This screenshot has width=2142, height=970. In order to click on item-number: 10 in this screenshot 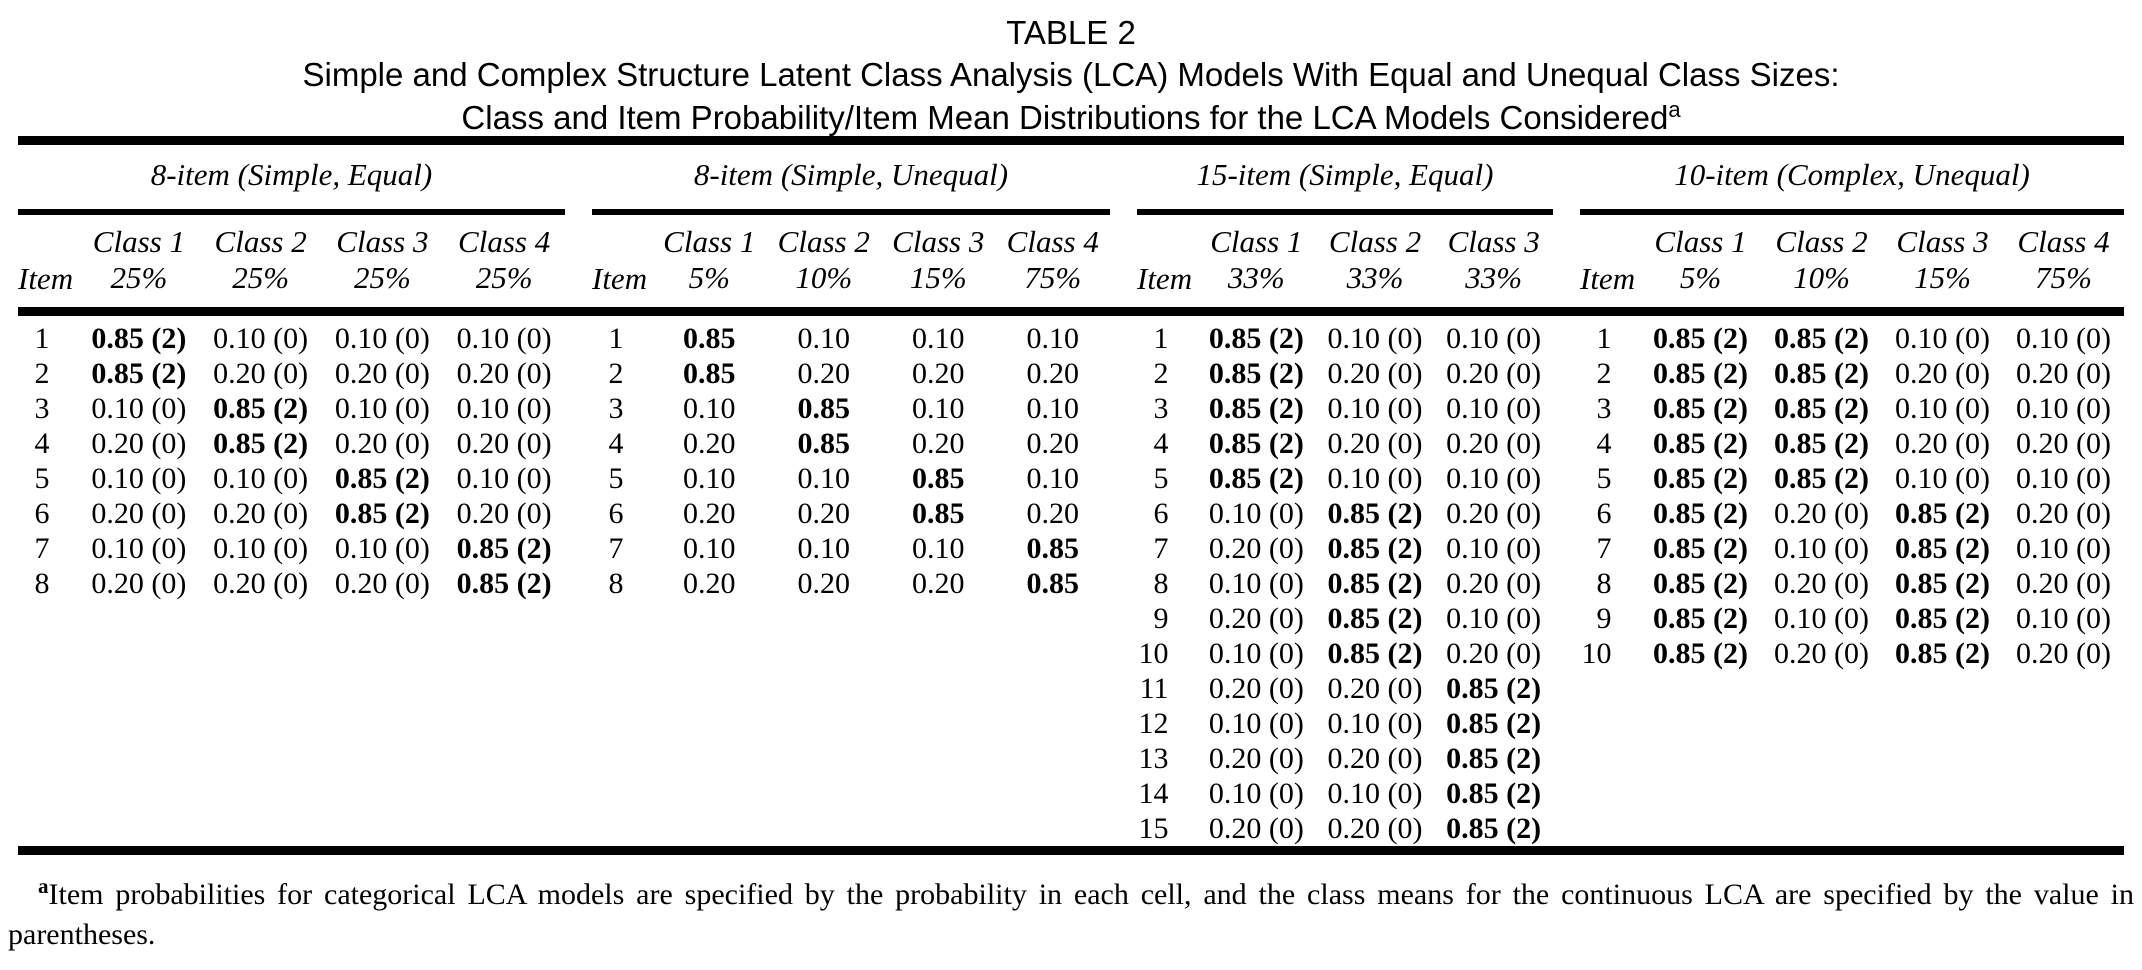, I will do `click(1596, 653)`.